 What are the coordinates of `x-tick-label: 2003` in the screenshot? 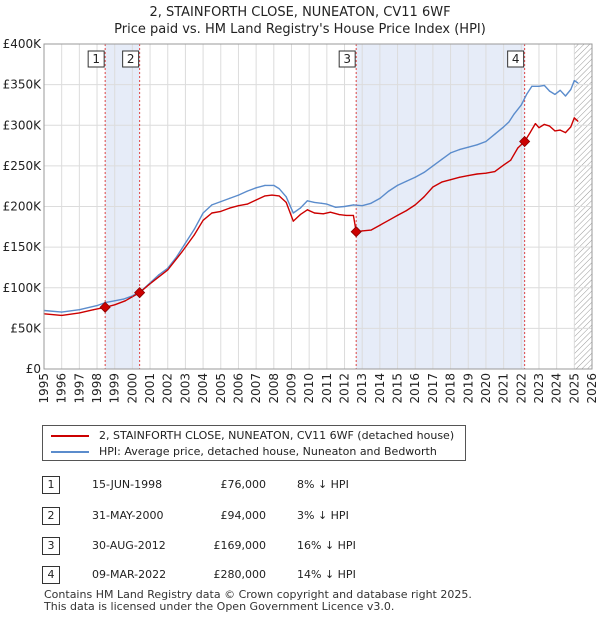 It's located at (185, 388).